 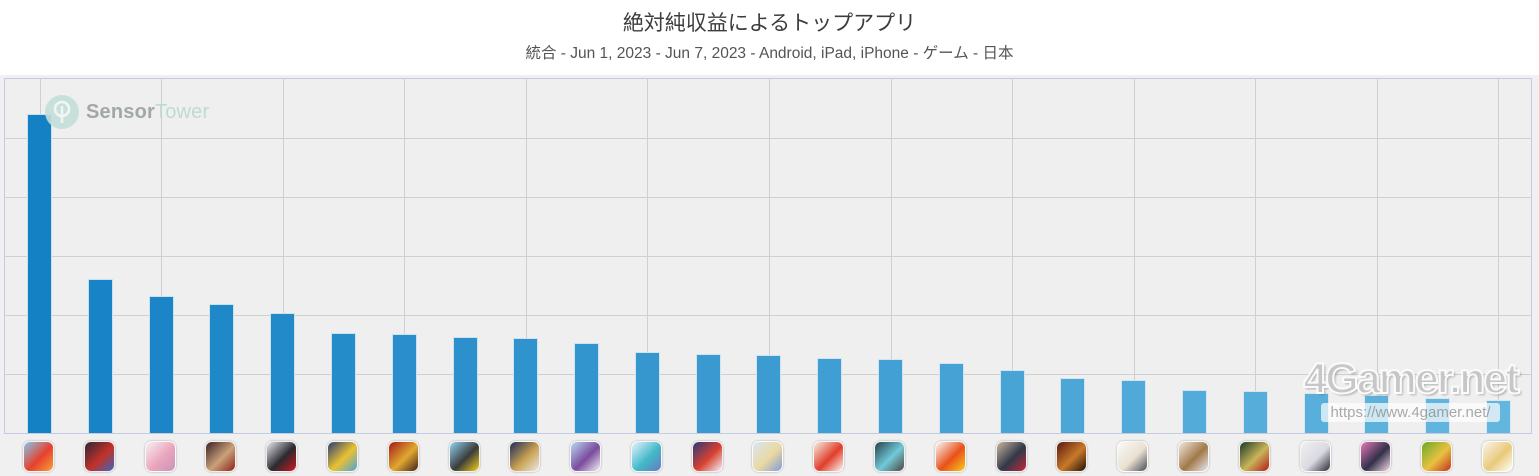 I want to click on sensor-tower-wordmark-light: Tower, so click(x=182, y=111).